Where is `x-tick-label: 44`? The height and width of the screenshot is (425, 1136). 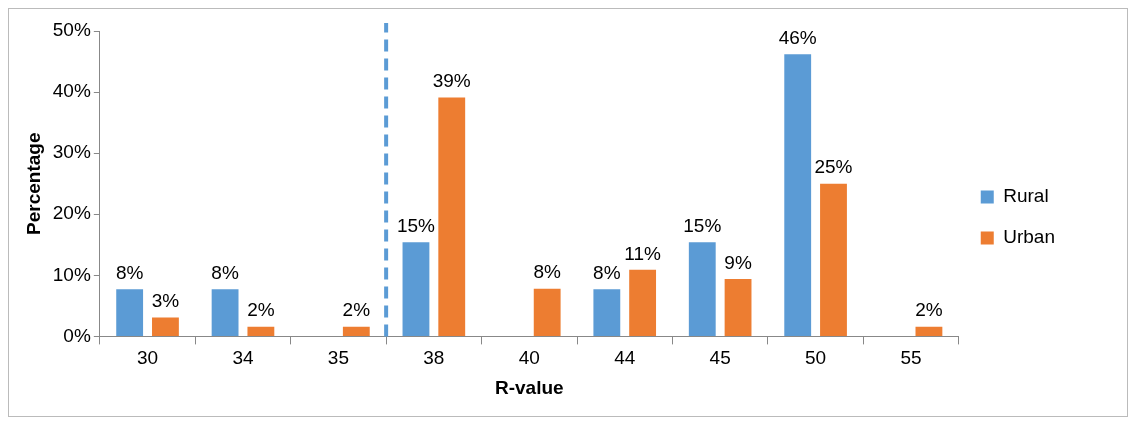
x-tick-label: 44 is located at coordinates (625, 358).